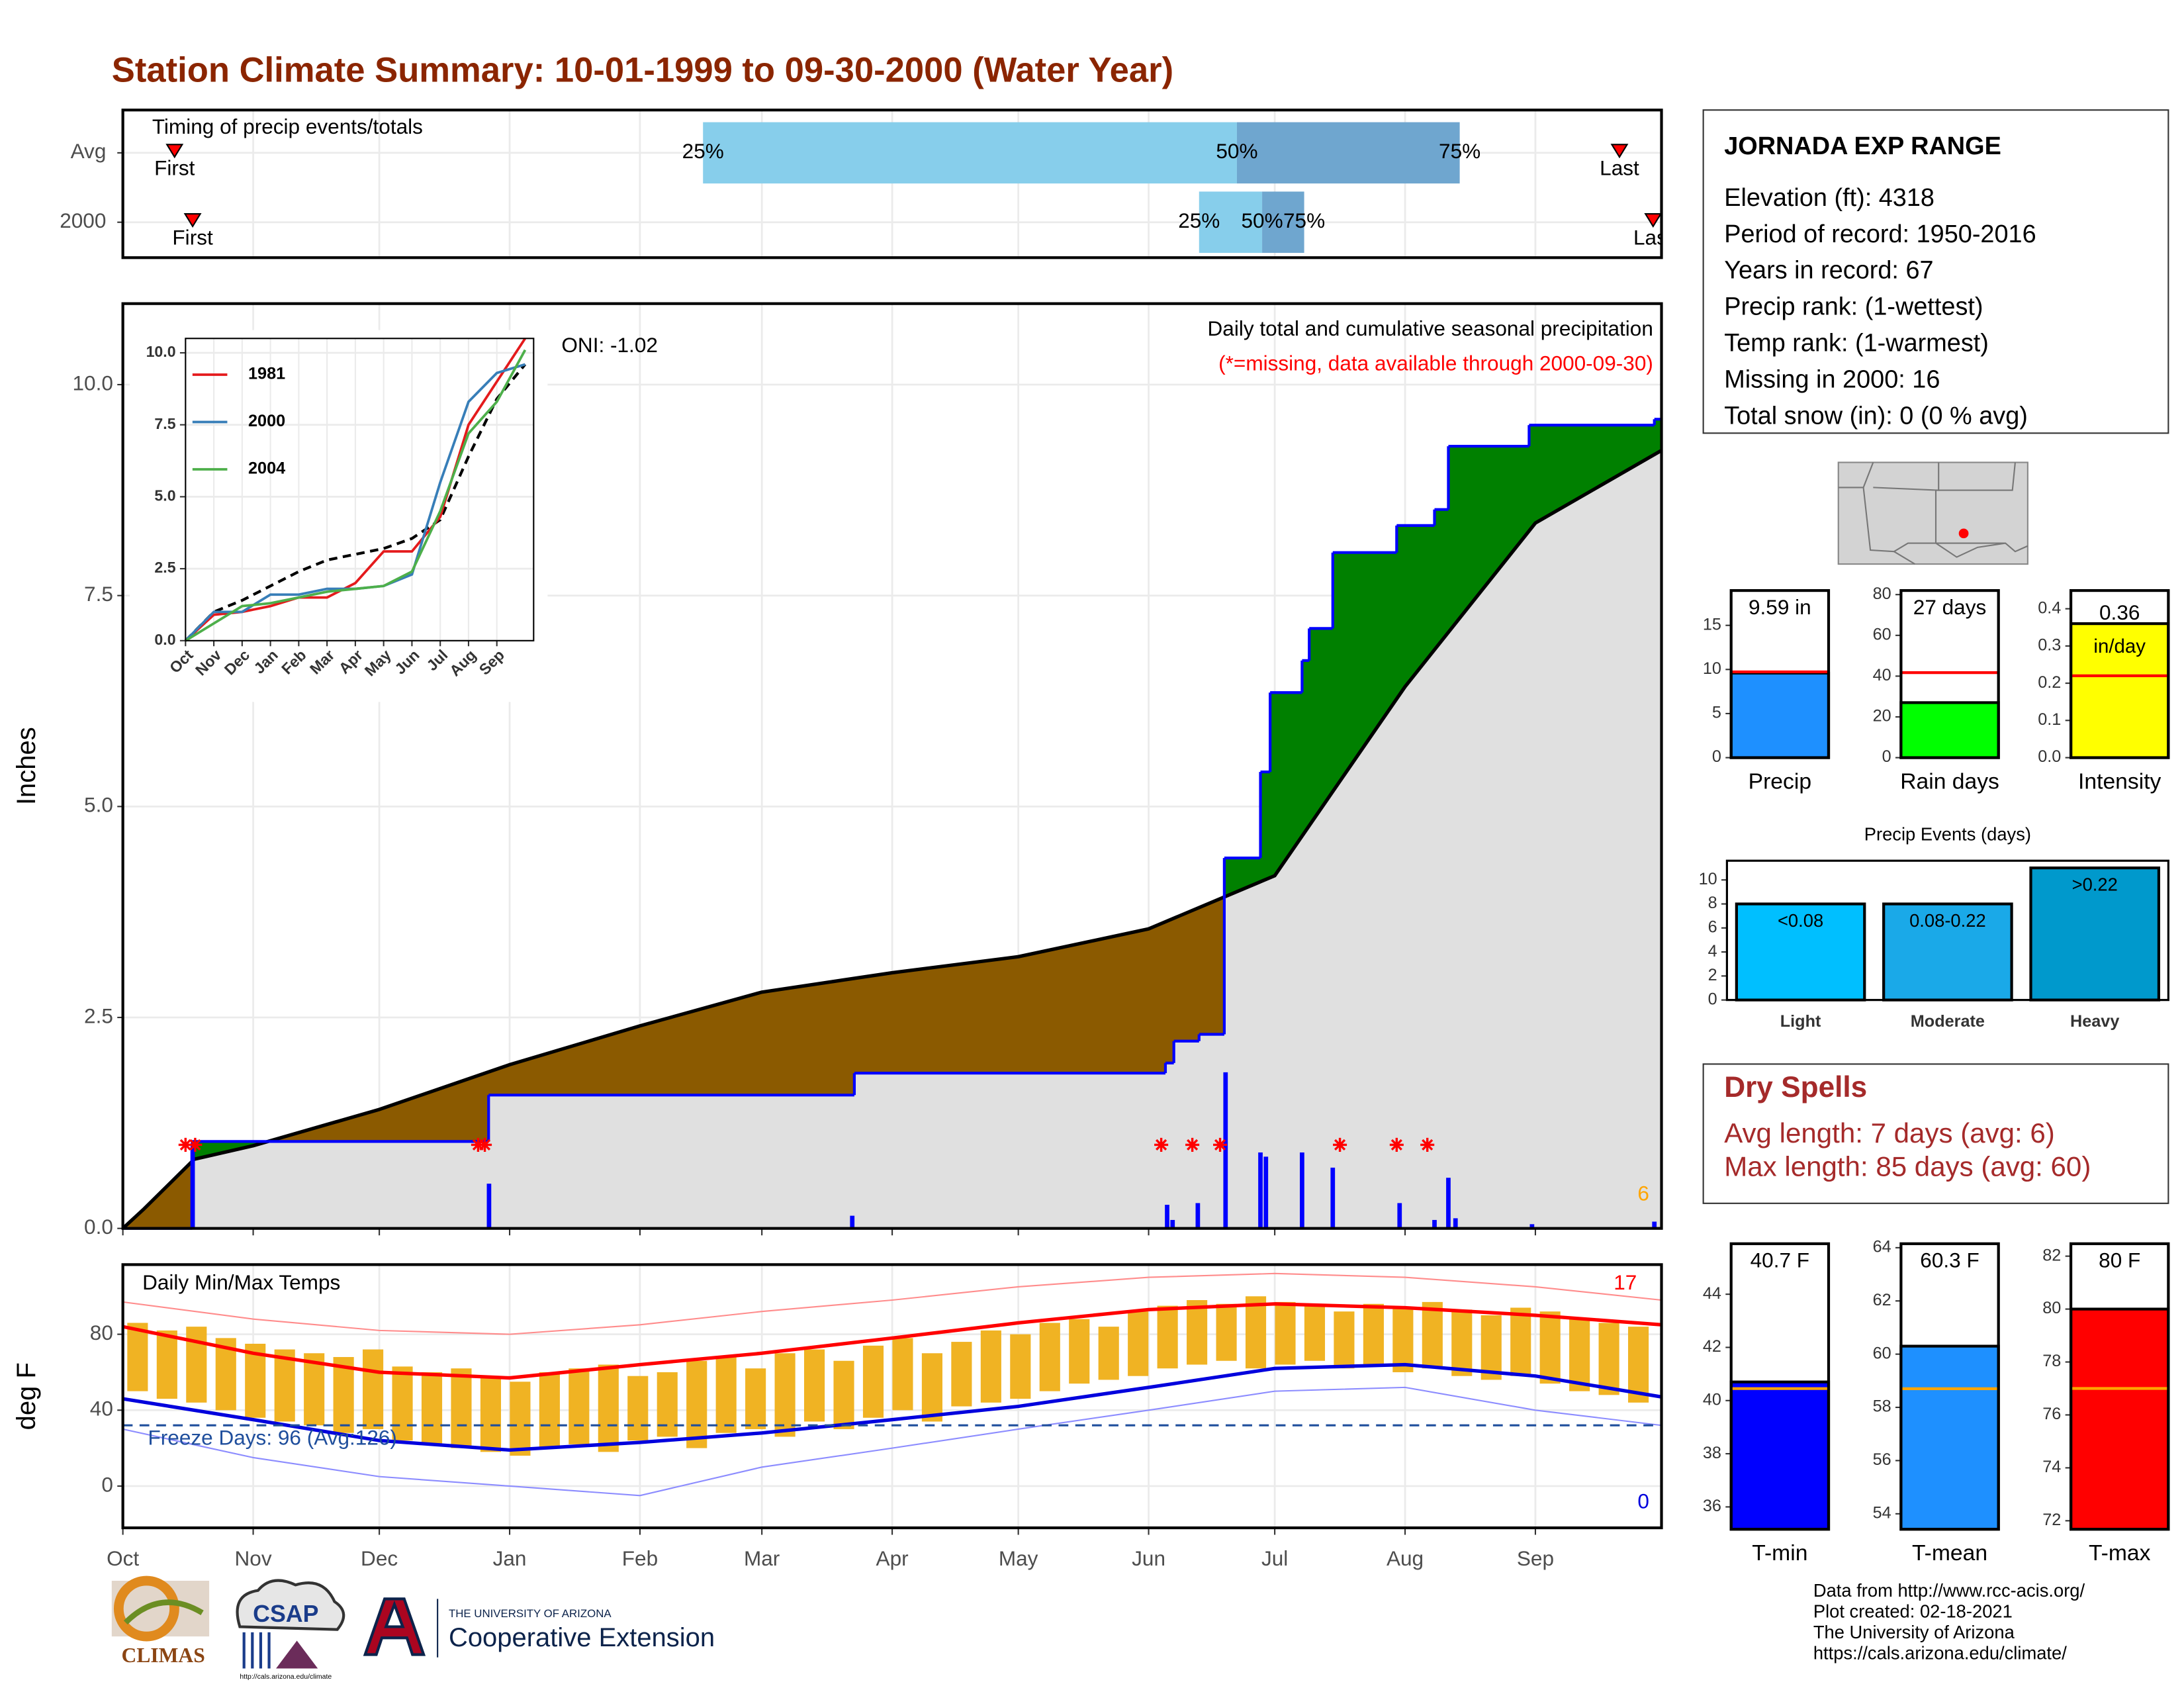 This screenshot has width=2184, height=1688. I want to click on y-tick-label: 38, so click(1712, 1453).